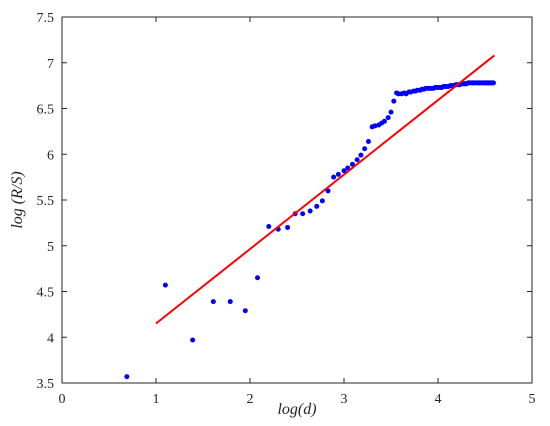 This screenshot has height=426, width=550. I want to click on y-axis-title: log (R/S), so click(17, 199).